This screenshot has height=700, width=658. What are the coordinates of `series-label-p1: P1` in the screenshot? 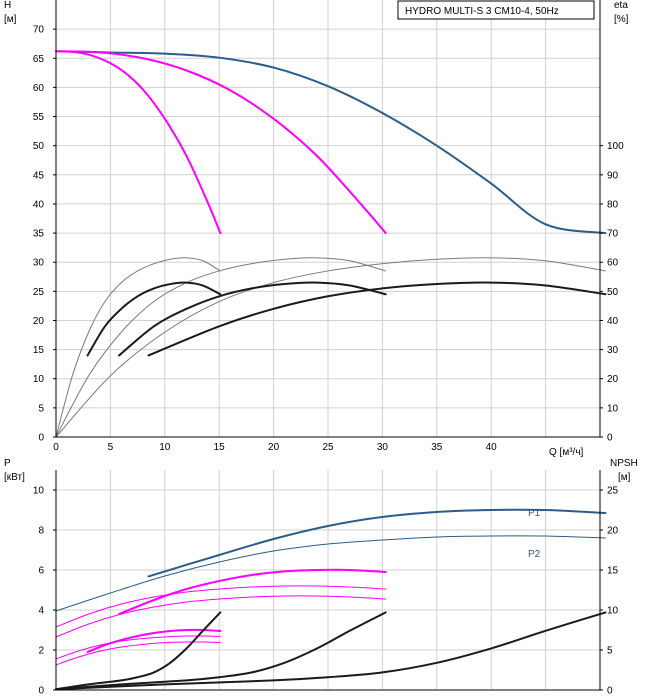 It's located at (534, 513).